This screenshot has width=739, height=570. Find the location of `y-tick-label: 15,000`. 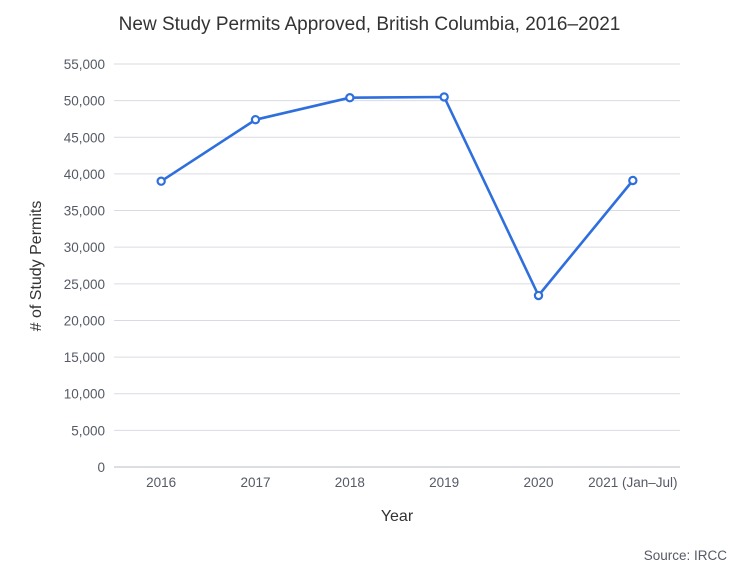

y-tick-label: 15,000 is located at coordinates (84, 357).